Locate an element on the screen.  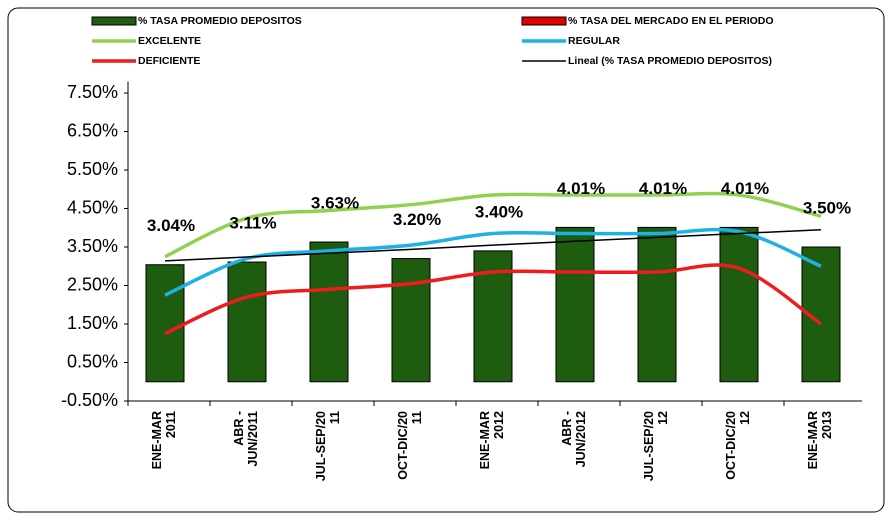
x-tick-label: OCT-DIC/2012 is located at coordinates (738, 445).